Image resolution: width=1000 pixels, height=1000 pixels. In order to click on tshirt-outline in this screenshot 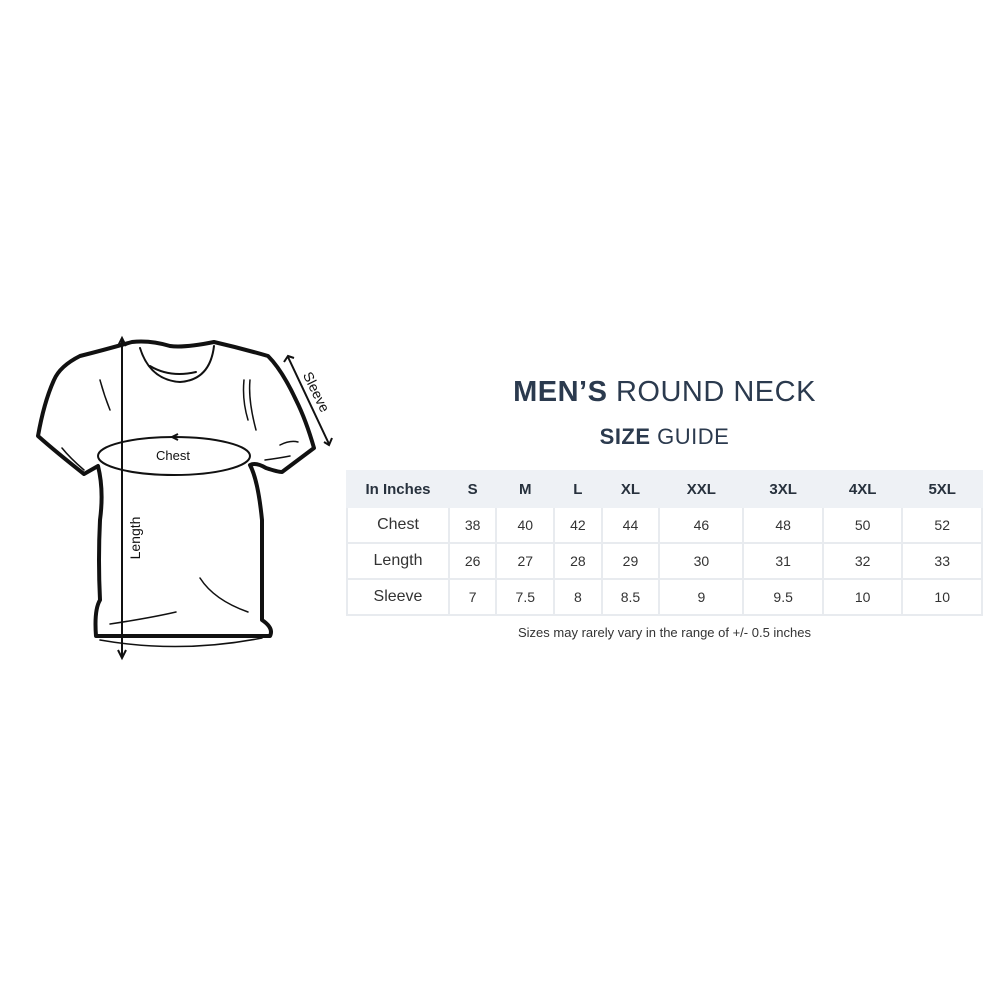, I will do `click(176, 488)`.